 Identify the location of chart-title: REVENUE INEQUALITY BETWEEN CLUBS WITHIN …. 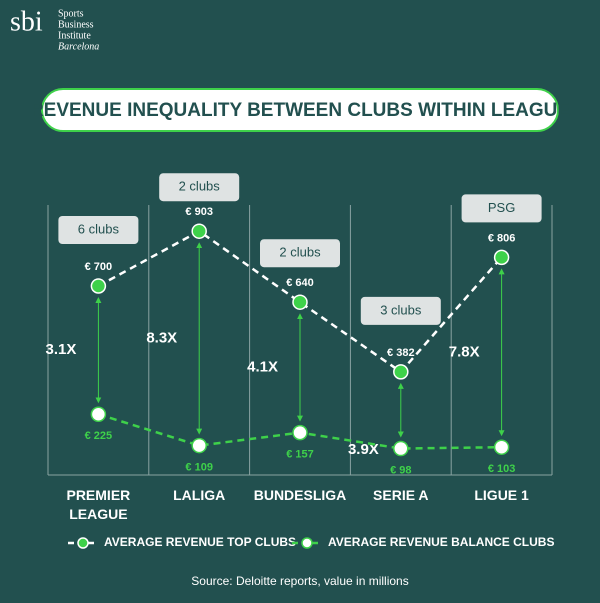
(300, 110).